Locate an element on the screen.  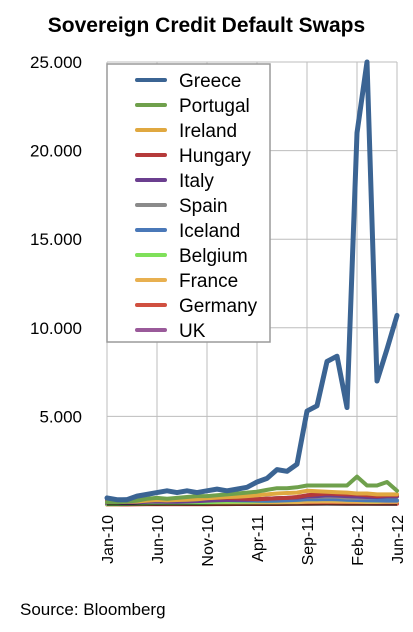
x-tick-label: Apr-11 is located at coordinates (258, 538).